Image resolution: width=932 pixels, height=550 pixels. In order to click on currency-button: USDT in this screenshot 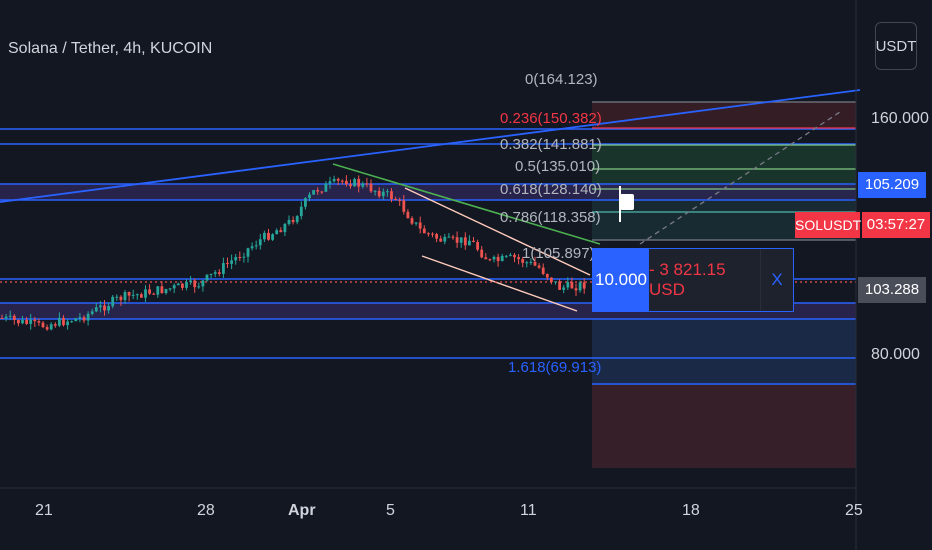, I will do `click(896, 46)`.